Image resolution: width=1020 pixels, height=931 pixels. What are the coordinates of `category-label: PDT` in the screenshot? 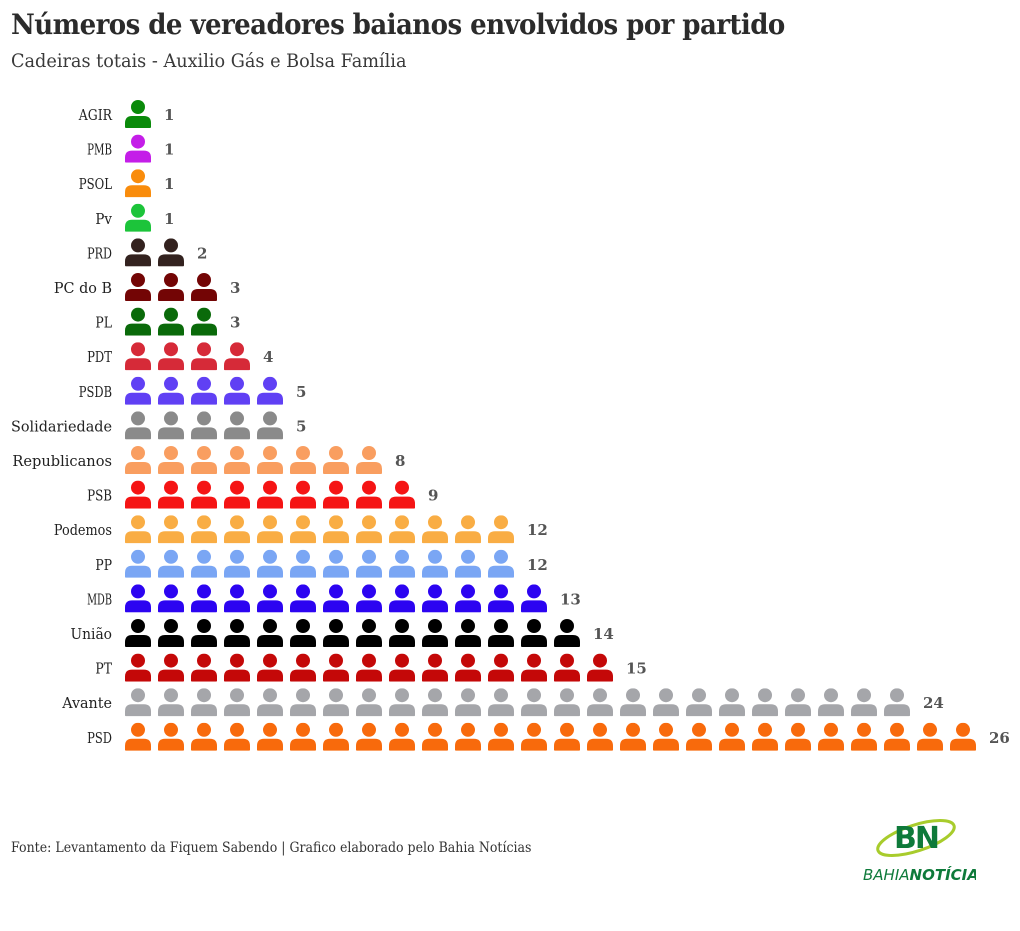 It's located at (99, 357).